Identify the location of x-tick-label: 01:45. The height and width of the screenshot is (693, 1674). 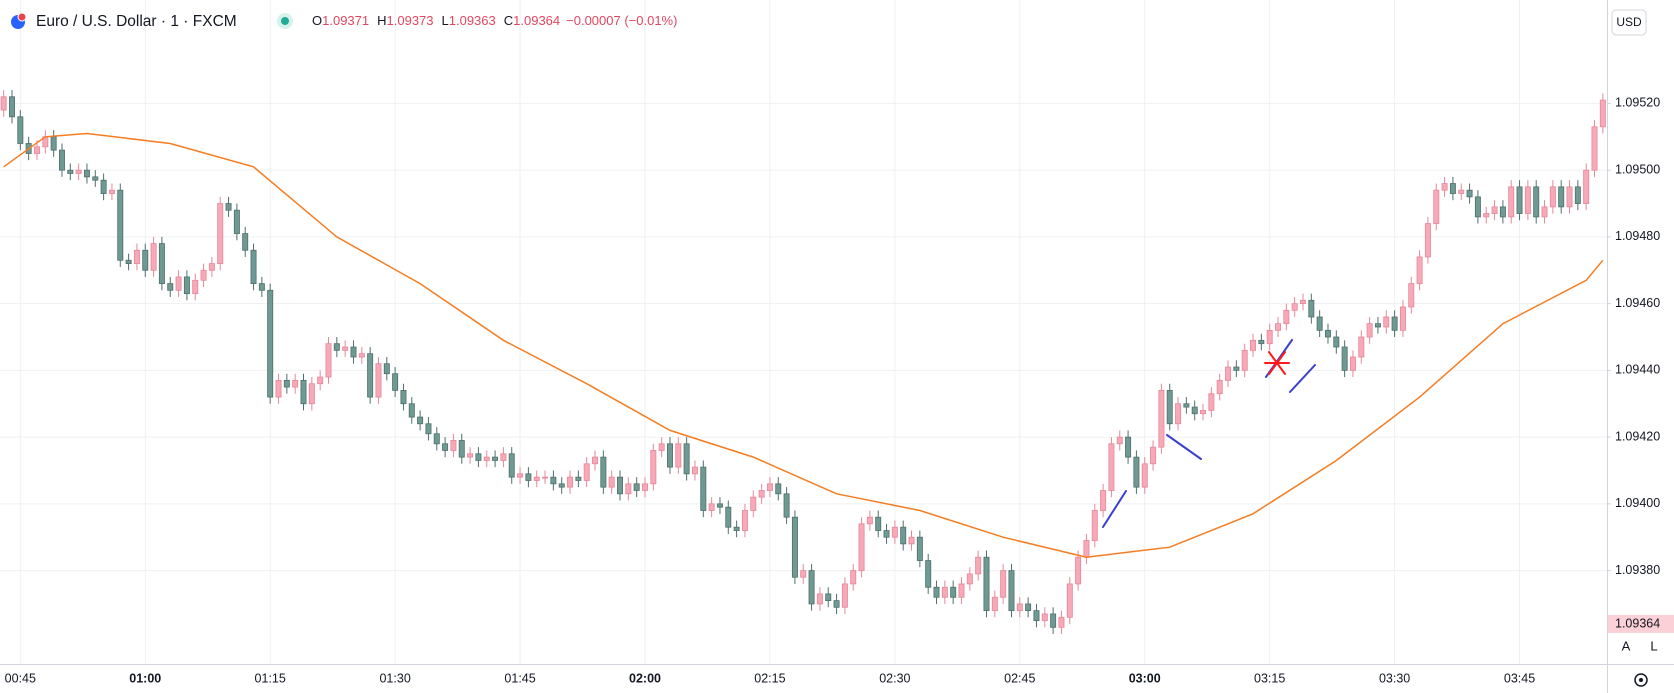
(519, 678).